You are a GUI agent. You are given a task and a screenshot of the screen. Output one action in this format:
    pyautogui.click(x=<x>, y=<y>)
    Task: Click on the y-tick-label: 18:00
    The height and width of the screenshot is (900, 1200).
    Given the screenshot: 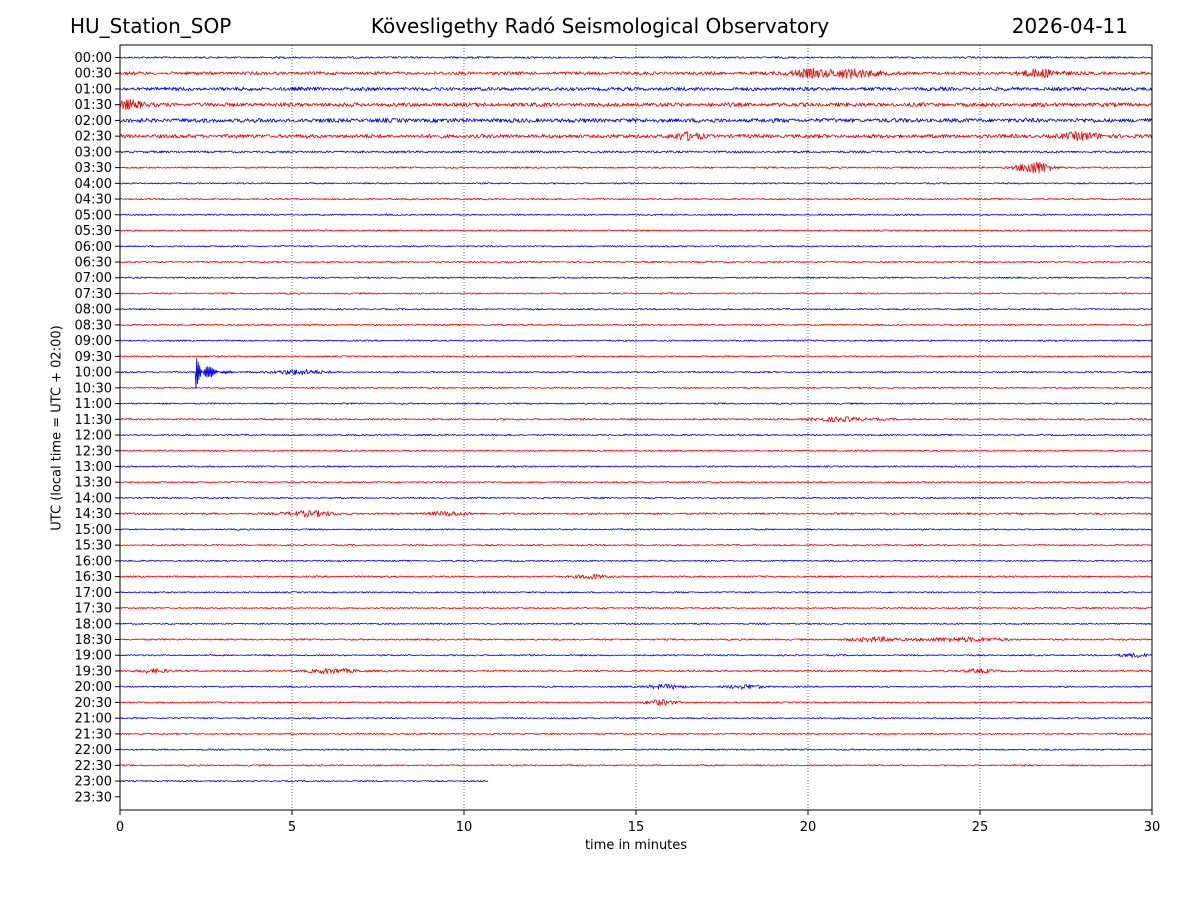 What is the action you would take?
    pyautogui.click(x=93, y=624)
    